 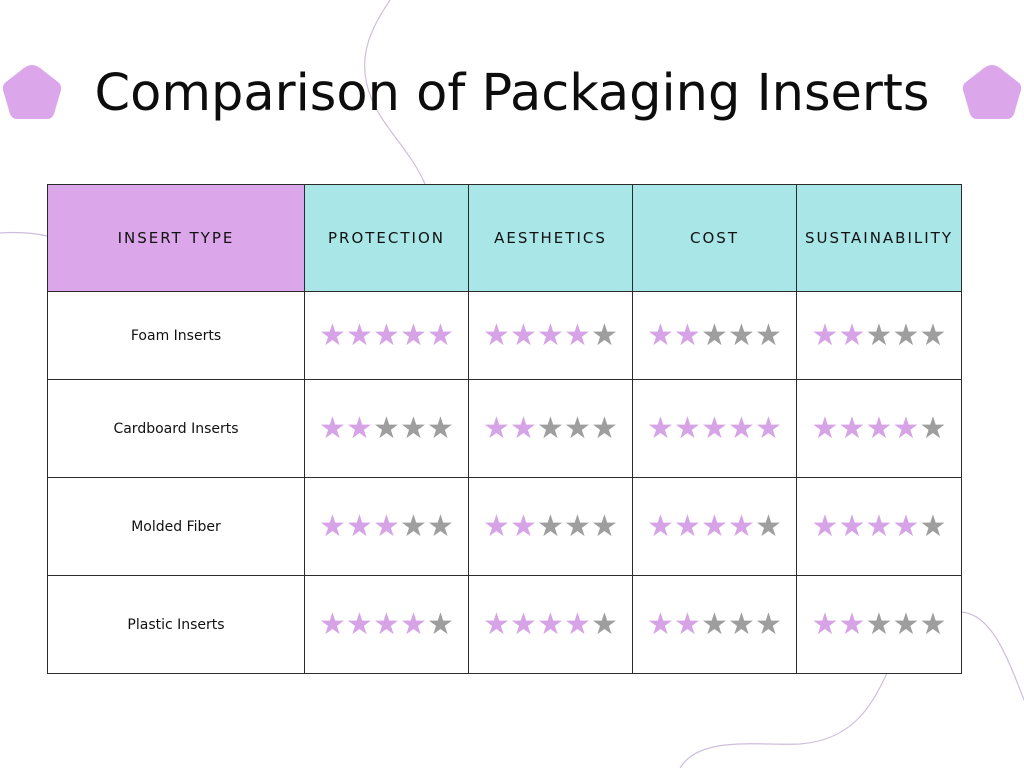 I want to click on pentagon-left-shape, so click(x=32, y=92).